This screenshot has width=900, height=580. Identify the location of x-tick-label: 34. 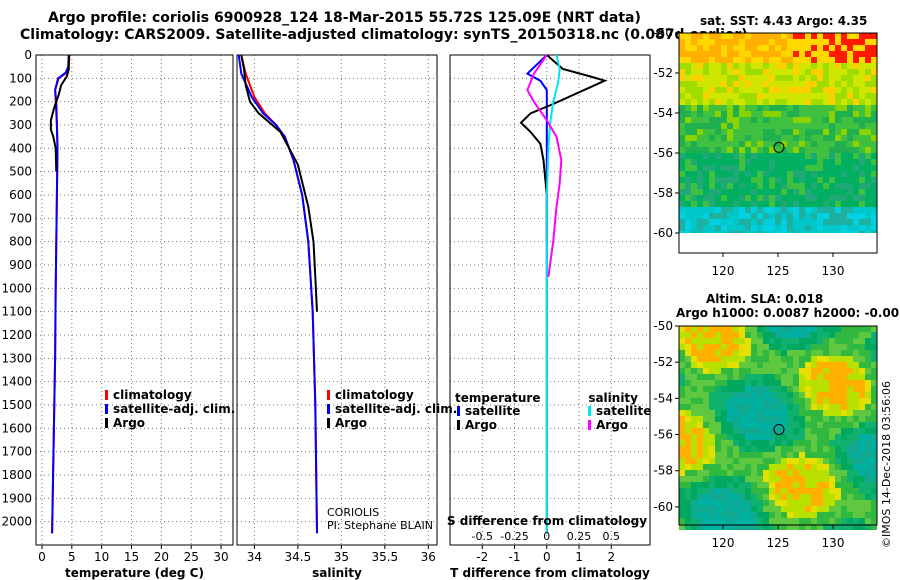
(254, 557).